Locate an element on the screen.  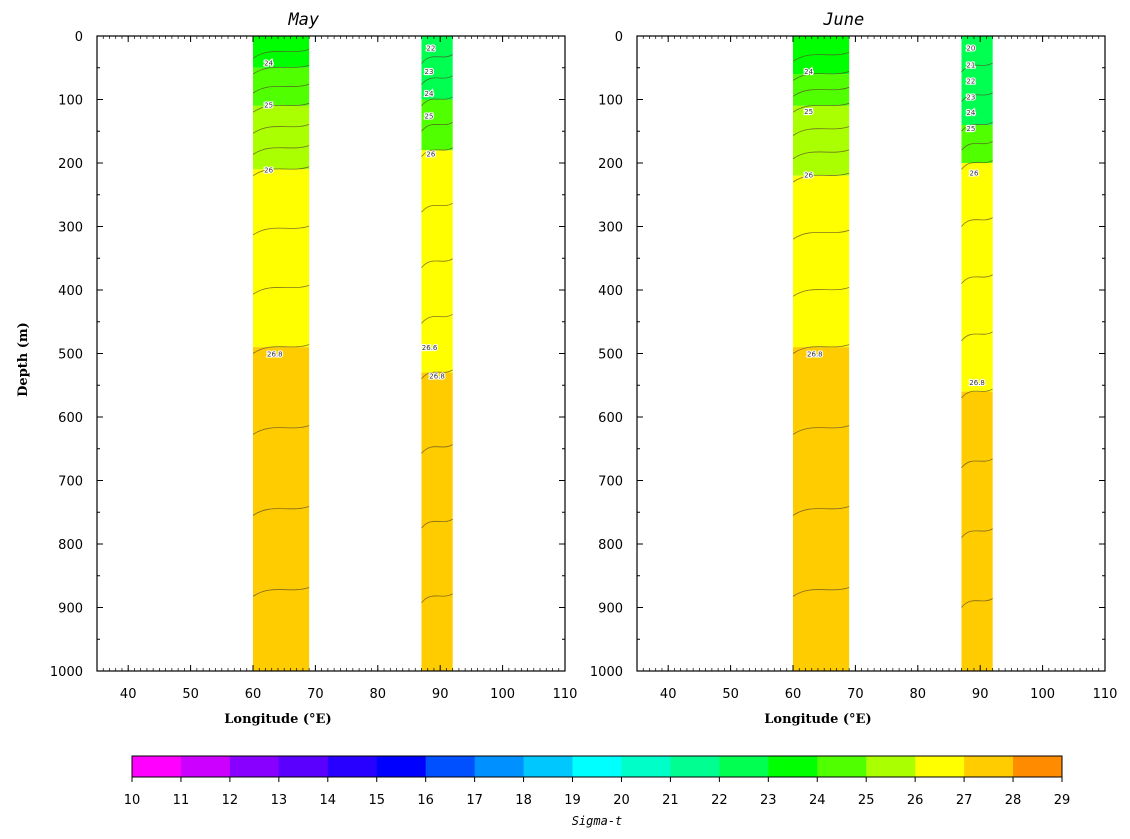
contour-label: 22 is located at coordinates (430, 48).